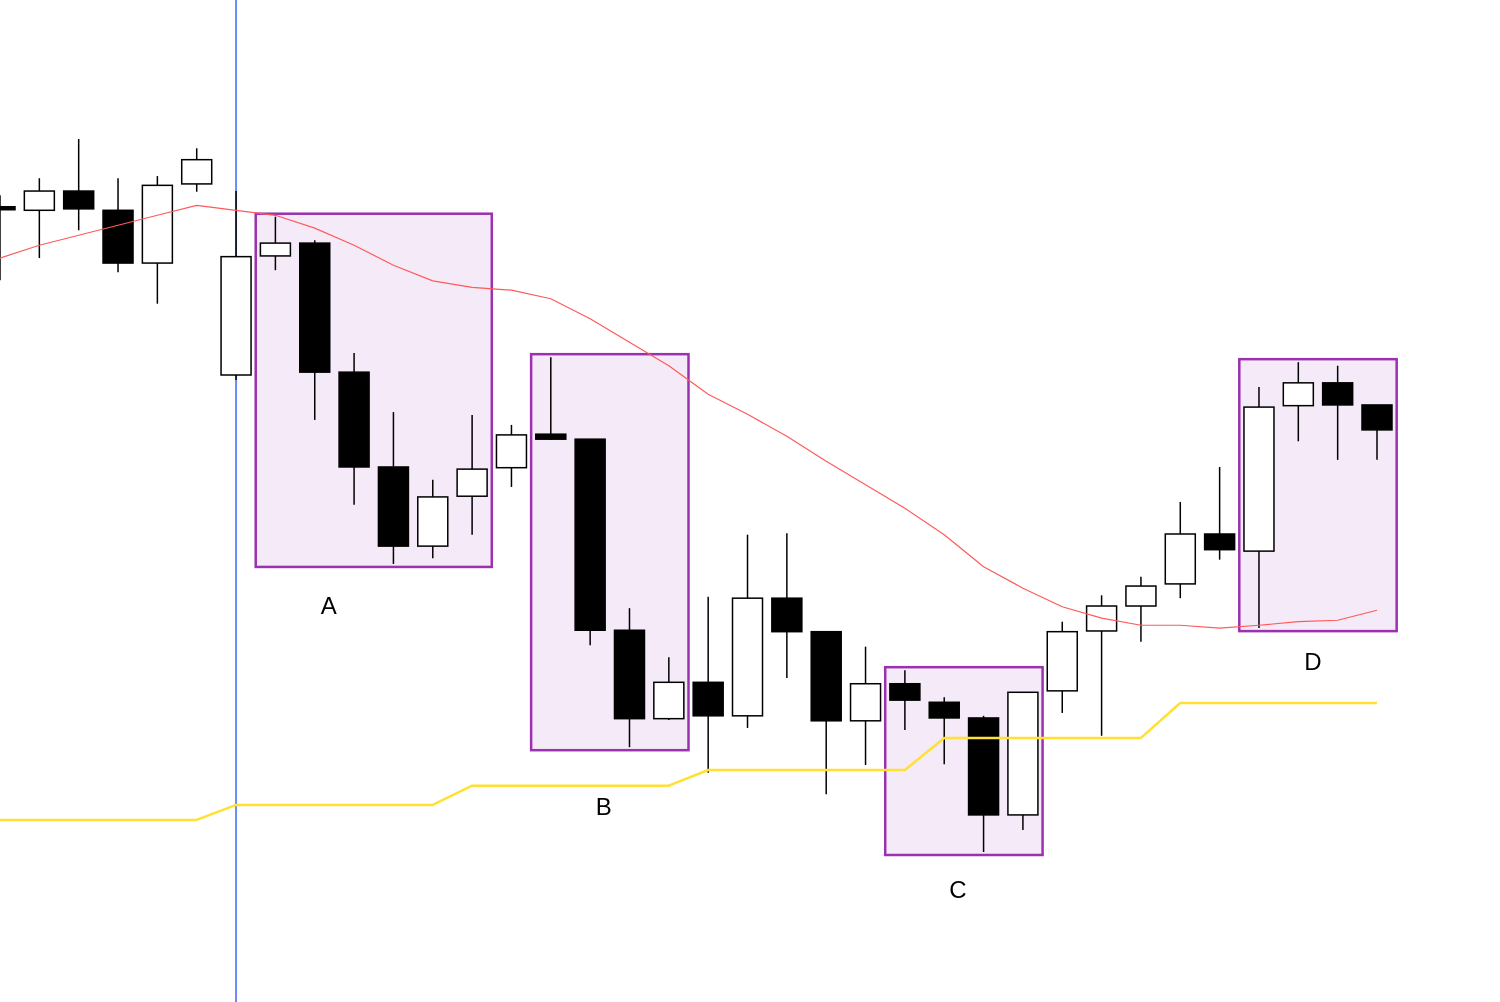 This screenshot has height=1002, width=1500. What do you see at coordinates (551, 398) in the screenshot?
I see `candlestick` at bounding box center [551, 398].